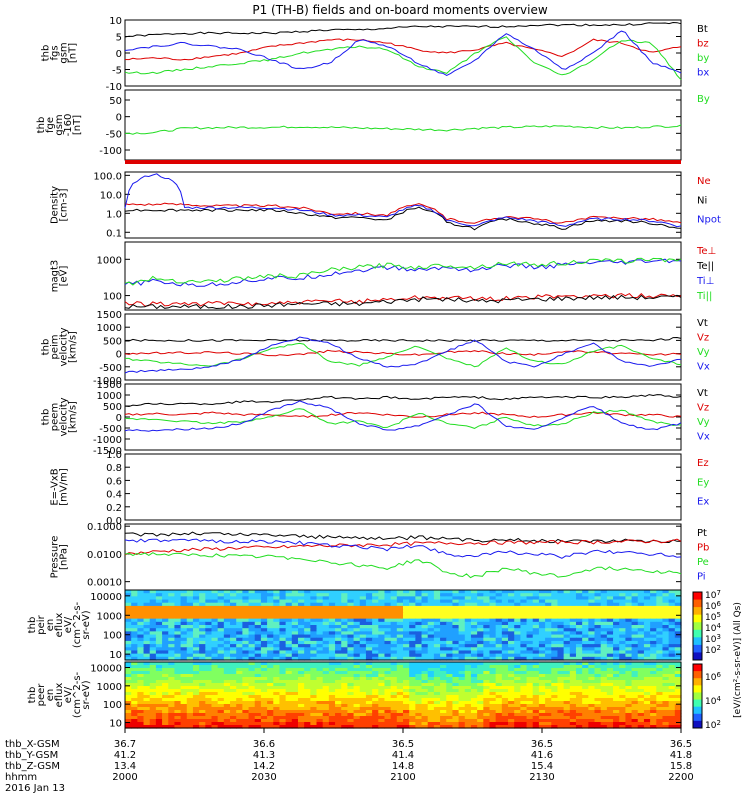  I want to click on legend-label: Vx, so click(703, 367).